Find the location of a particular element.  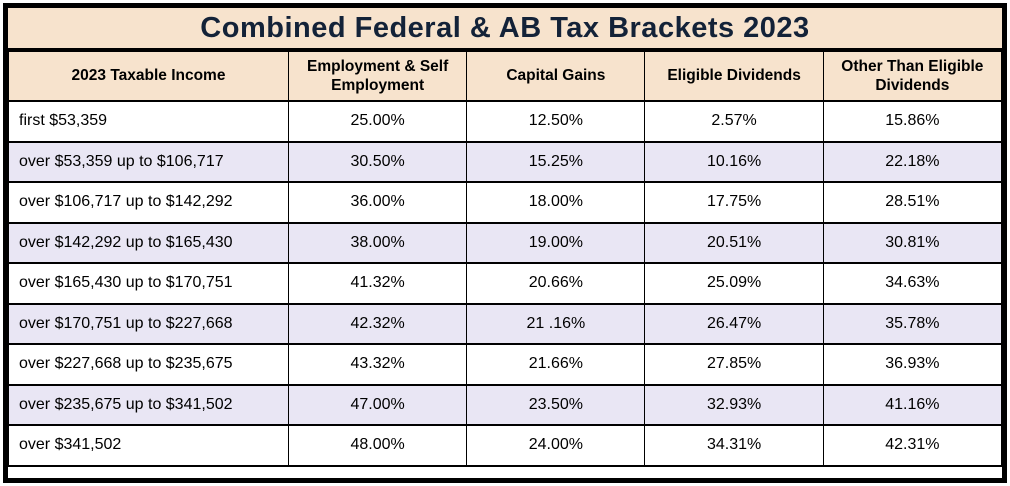

capital-gains-rate-cell: 23.50% is located at coordinates (556, 404).